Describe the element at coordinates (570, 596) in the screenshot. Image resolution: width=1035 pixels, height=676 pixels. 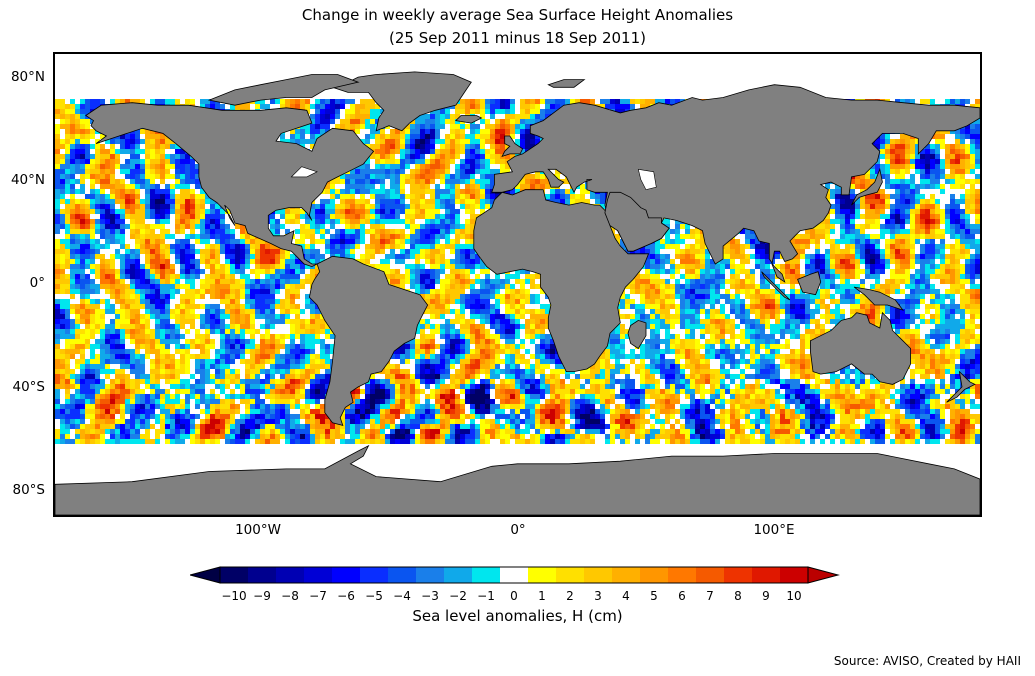
I see `colorbar-tick-label: 2` at that location.